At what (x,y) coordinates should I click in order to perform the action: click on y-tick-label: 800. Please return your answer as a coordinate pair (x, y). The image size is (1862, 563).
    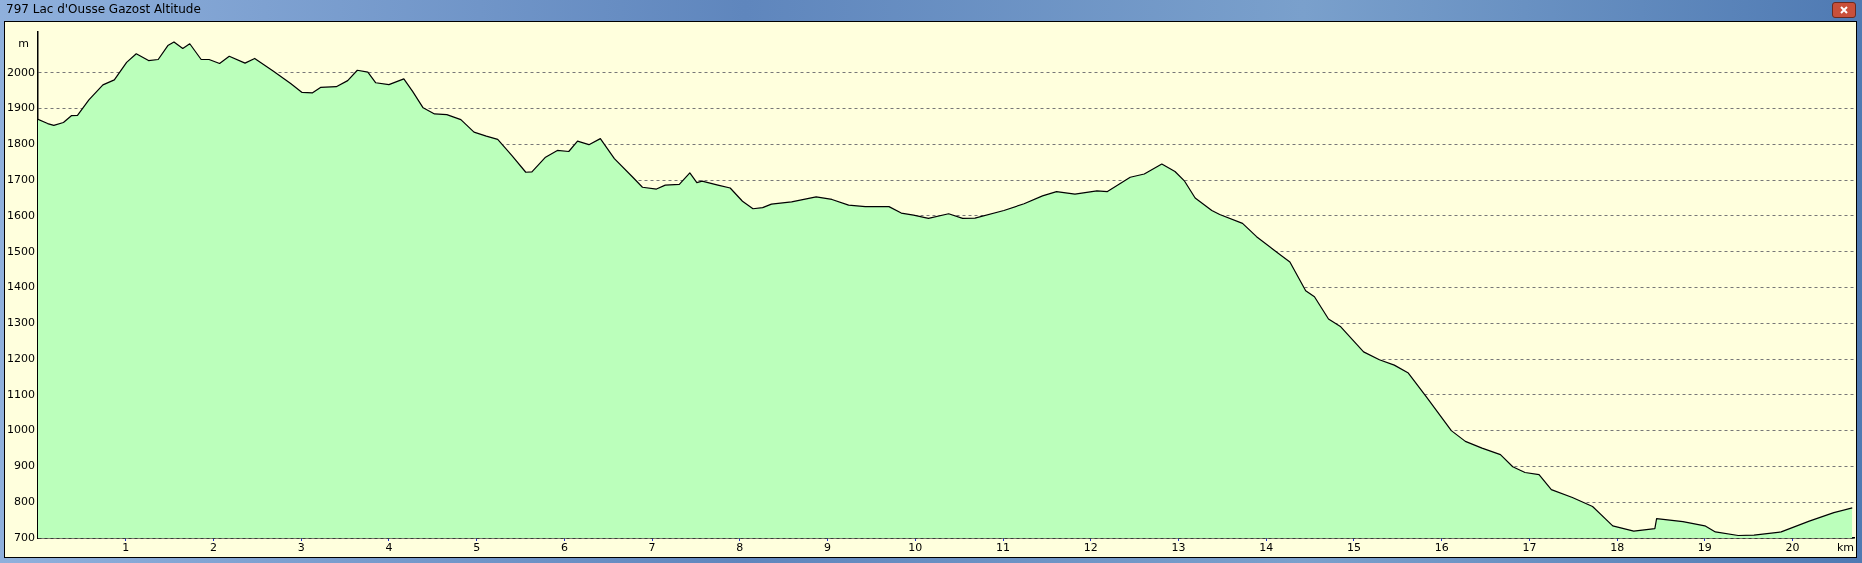
    Looking at the image, I should click on (24, 502).